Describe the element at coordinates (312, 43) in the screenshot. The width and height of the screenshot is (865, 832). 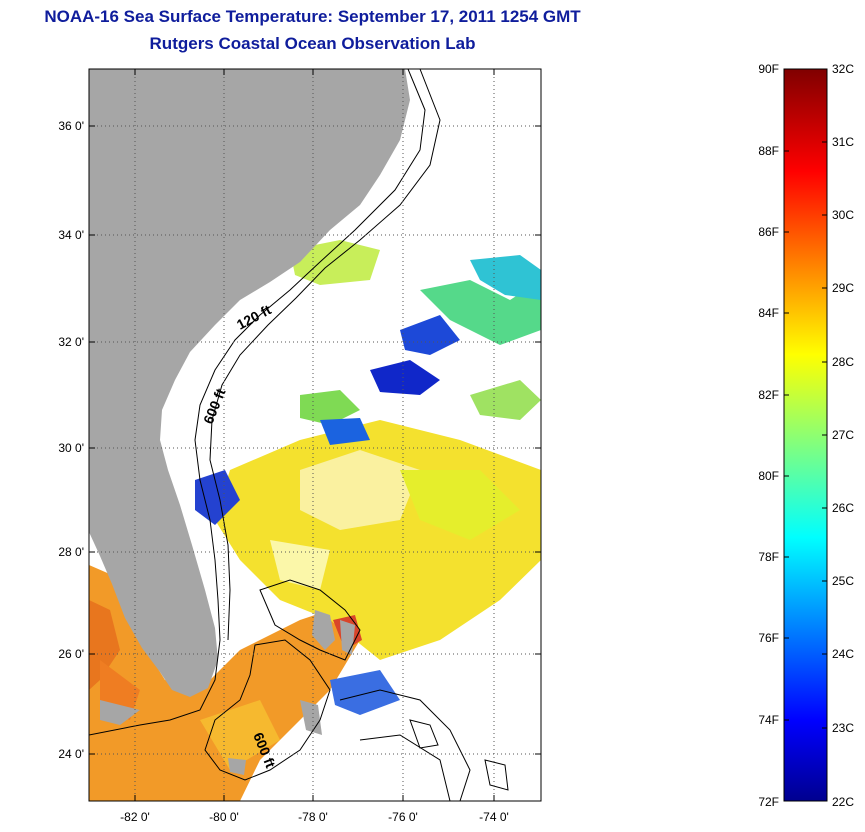
I see `map-subtitle: Rutgers Coastal Ocean Observation Lab` at that location.